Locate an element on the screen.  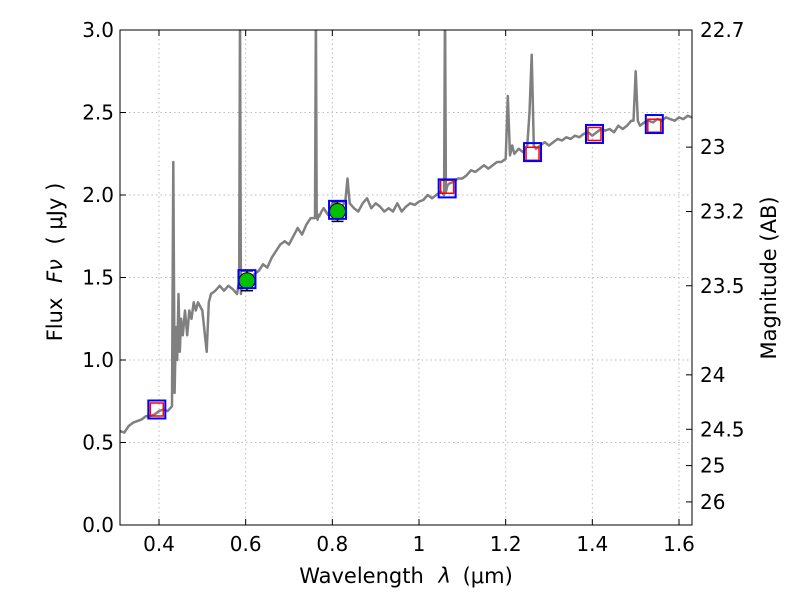
y2-tick-label: 26 is located at coordinates (712, 502).